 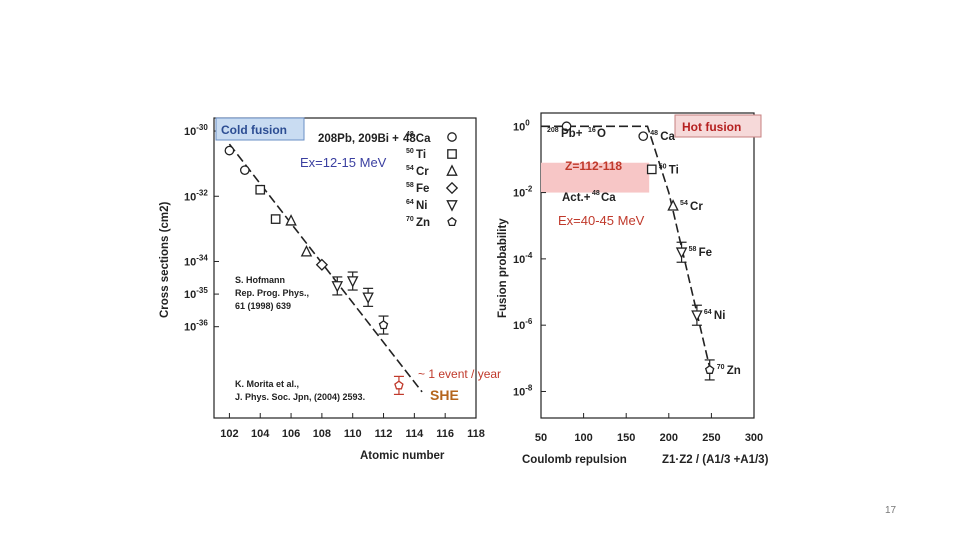 What do you see at coordinates (452, 170) in the screenshot?
I see `legend-marker-cr` at bounding box center [452, 170].